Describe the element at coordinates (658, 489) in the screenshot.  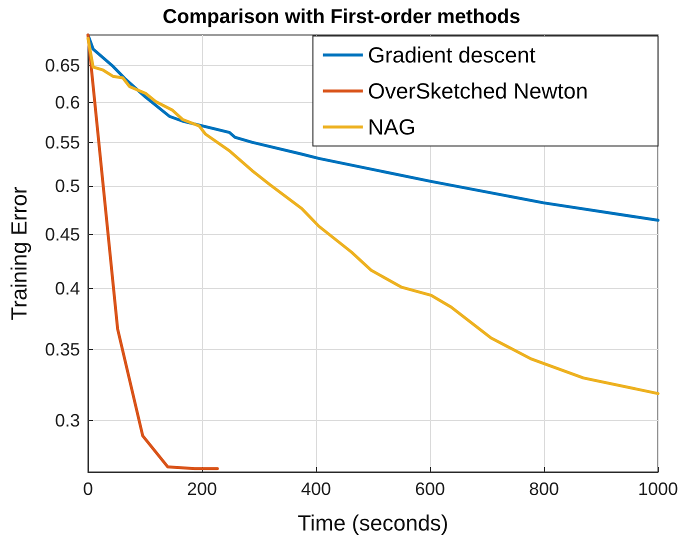
I see `x-tick-label: 1000` at that location.